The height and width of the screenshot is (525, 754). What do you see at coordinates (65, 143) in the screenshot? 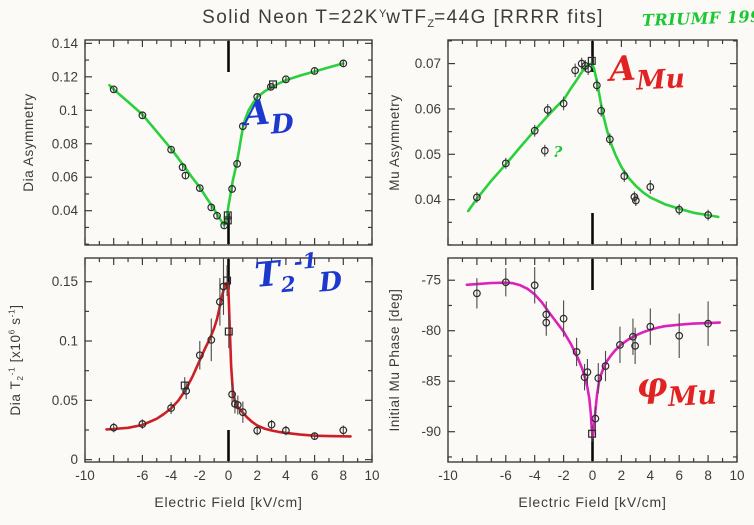
I see `ytick-label: 0.08` at bounding box center [65, 143].